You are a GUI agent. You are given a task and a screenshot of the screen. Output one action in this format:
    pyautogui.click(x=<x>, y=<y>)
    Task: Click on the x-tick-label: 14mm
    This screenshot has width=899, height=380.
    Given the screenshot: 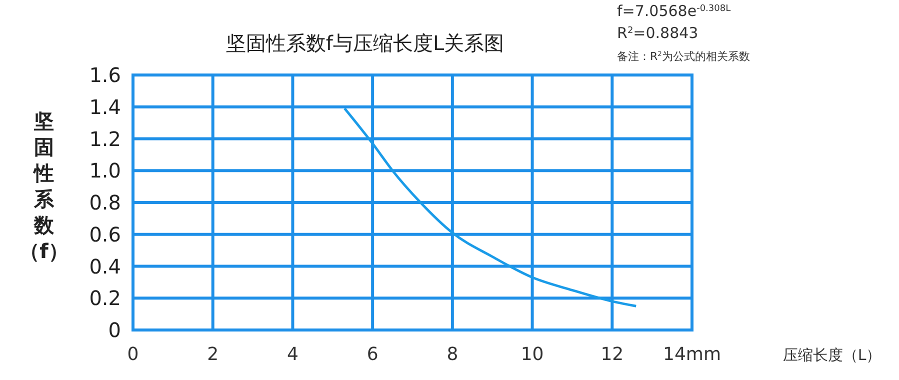 What is the action you would take?
    pyautogui.click(x=692, y=354)
    